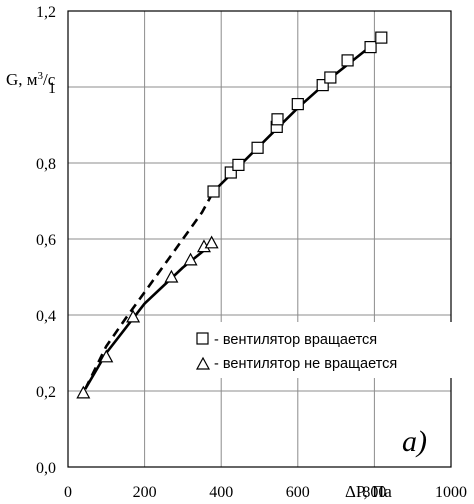 This screenshot has width=474, height=504. Describe the element at coordinates (374, 492) in the screenshot. I see `x-tick-label: 800` at that location.